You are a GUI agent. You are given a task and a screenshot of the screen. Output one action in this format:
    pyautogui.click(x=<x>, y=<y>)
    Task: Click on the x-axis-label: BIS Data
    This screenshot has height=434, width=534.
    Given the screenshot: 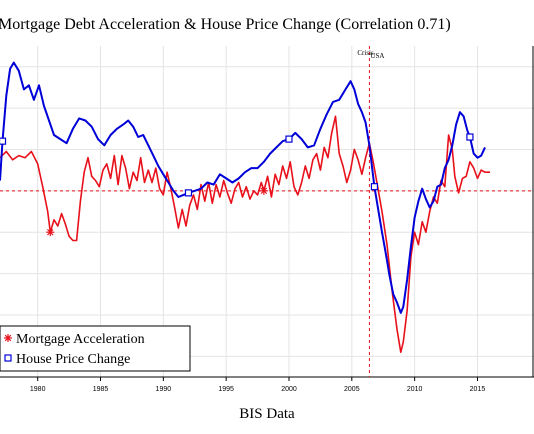 What is the action you would take?
    pyautogui.click(x=267, y=414)
    